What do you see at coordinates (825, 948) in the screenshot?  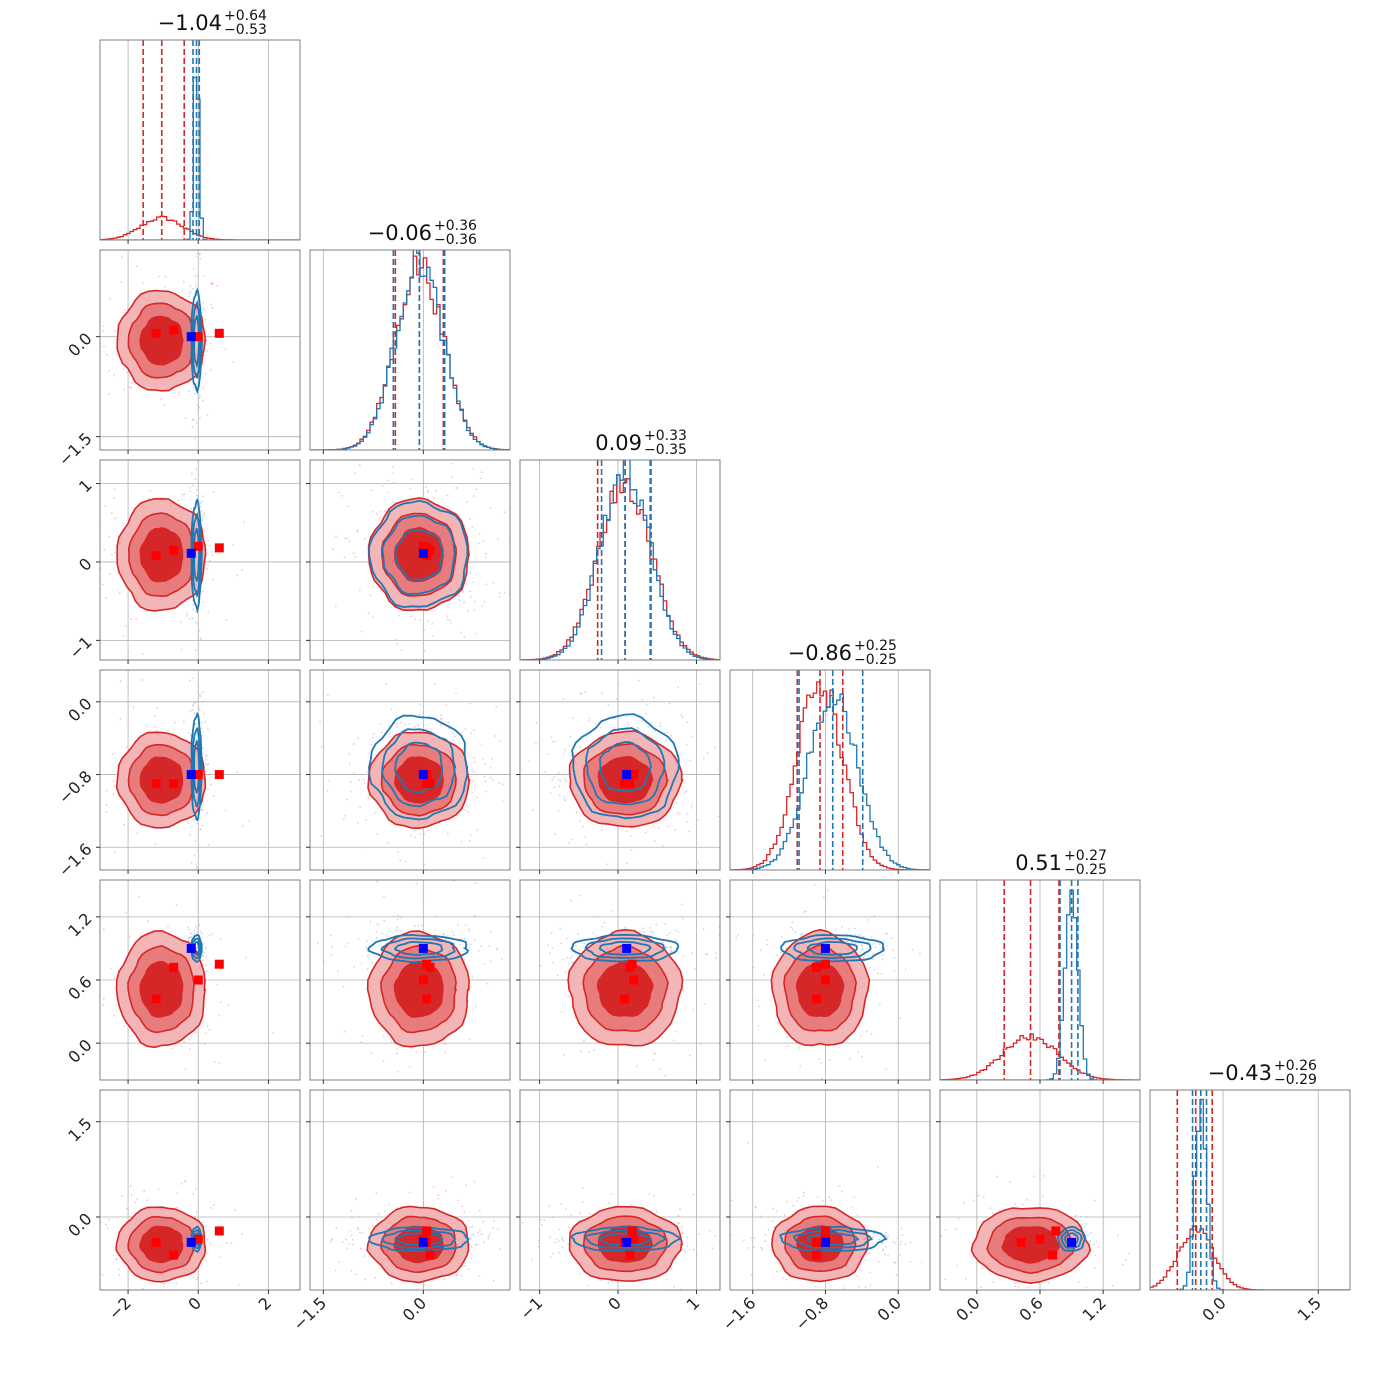 I see `marker-b` at bounding box center [825, 948].